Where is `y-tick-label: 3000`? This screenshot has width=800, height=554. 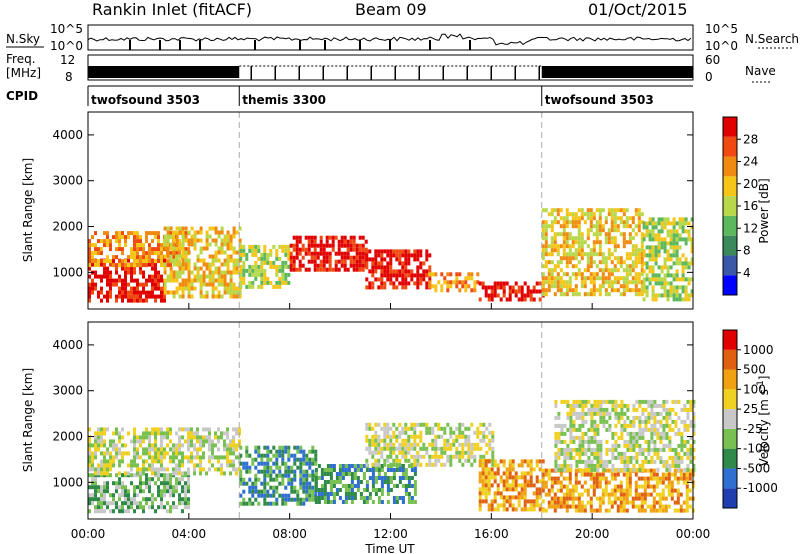
y-tick-label: 3000 is located at coordinates (67, 391).